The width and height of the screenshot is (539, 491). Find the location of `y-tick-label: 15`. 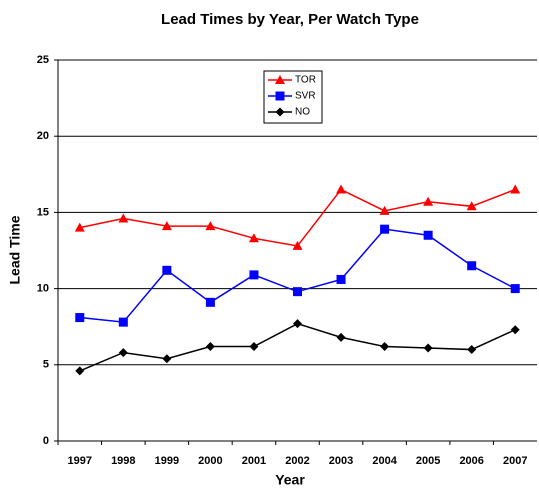

y-tick-label: 15 is located at coordinates (43, 212).